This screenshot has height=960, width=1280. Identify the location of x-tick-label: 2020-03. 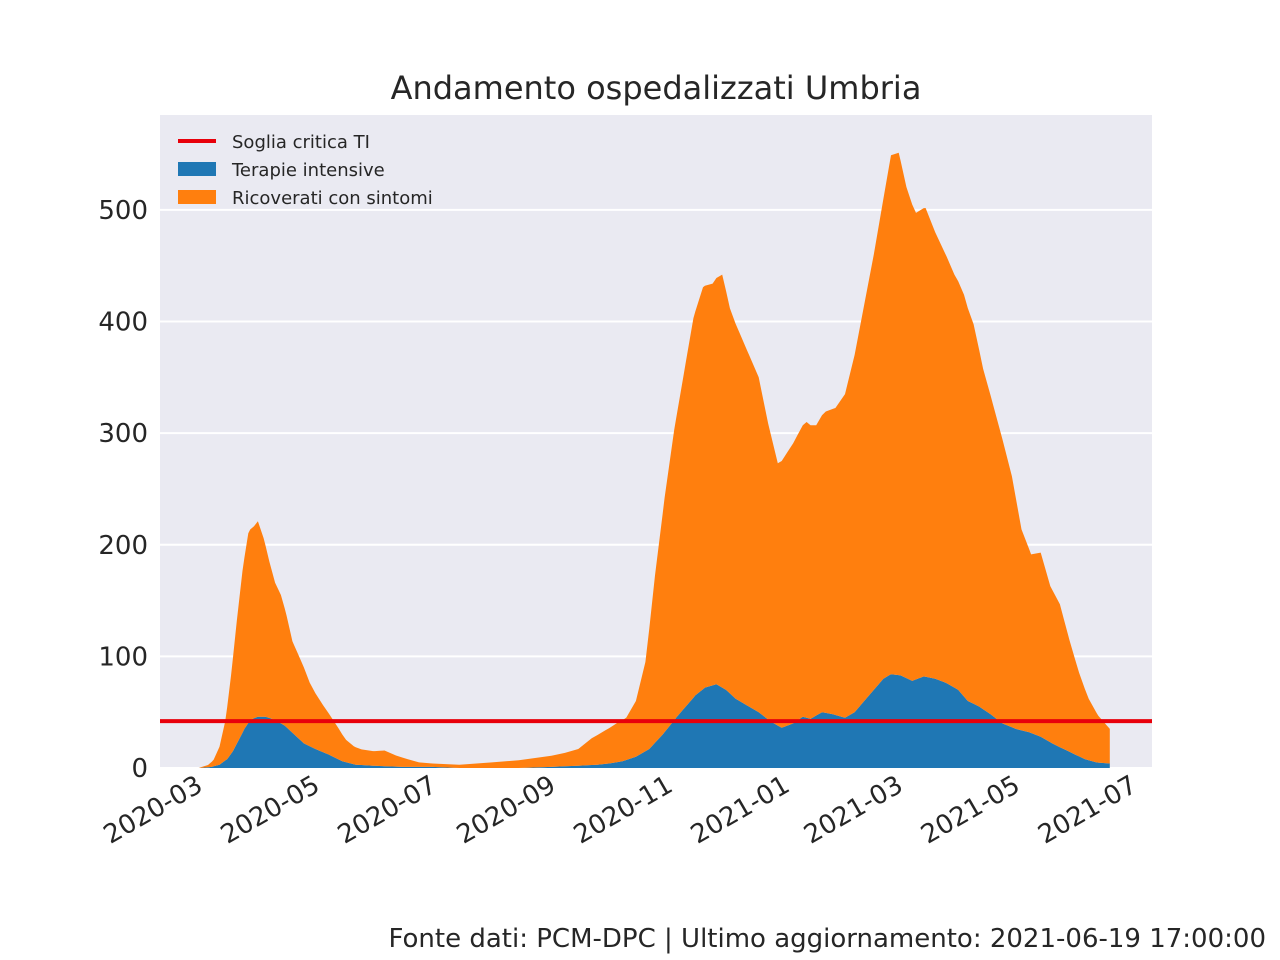
(153, 810).